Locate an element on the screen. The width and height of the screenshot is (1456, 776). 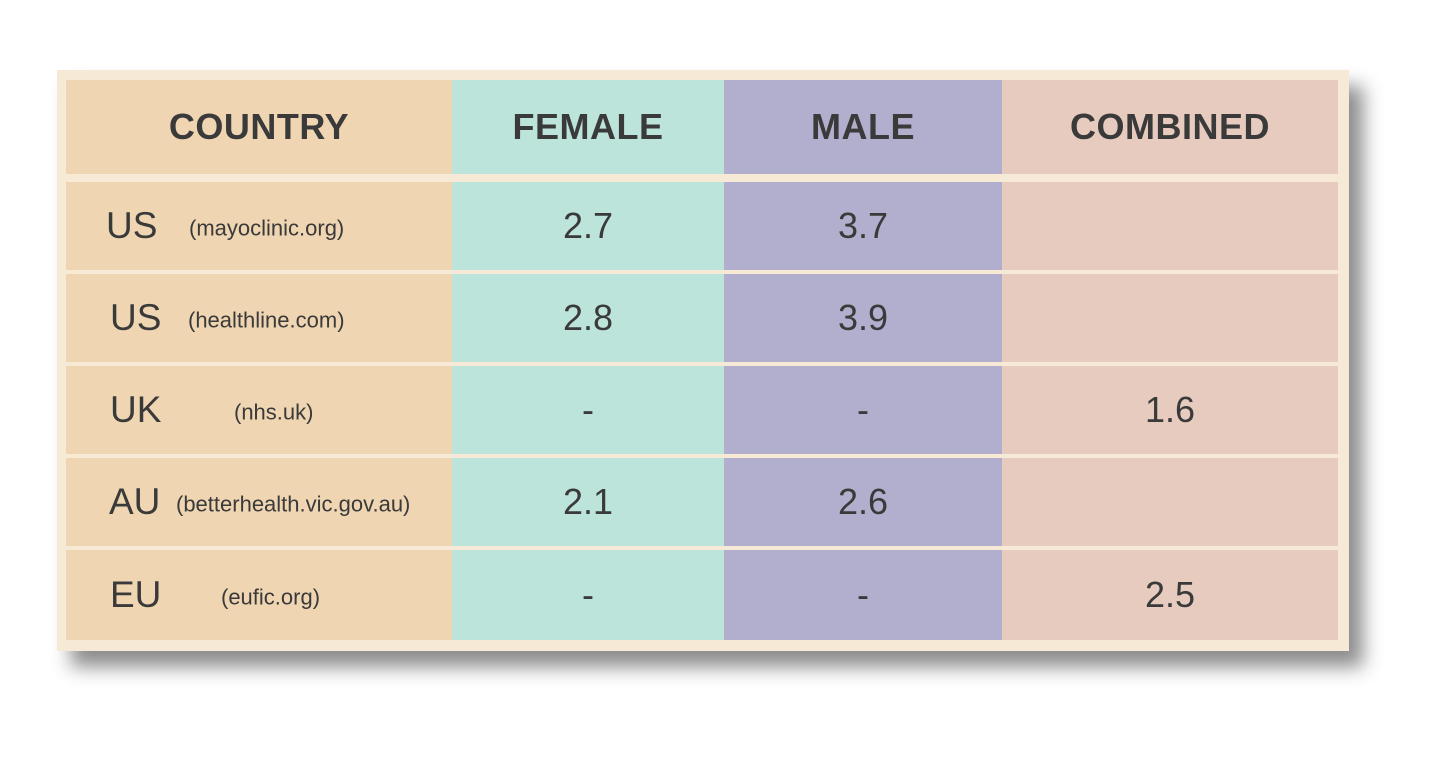
country-cell: EU (eufic.org) is located at coordinates (259, 595).